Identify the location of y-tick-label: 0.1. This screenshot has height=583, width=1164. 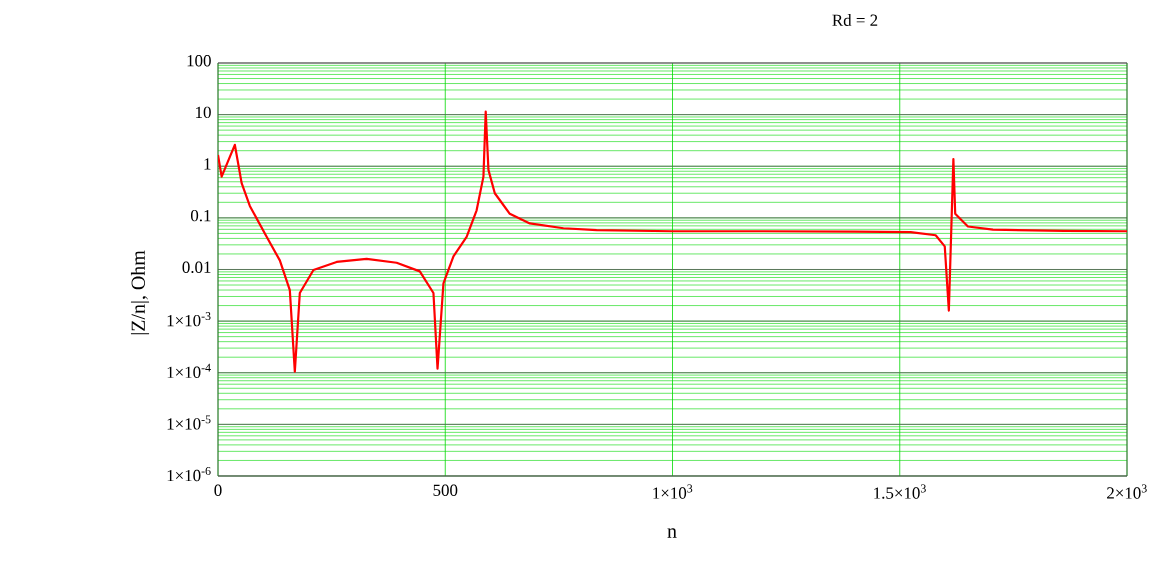
(200, 215).